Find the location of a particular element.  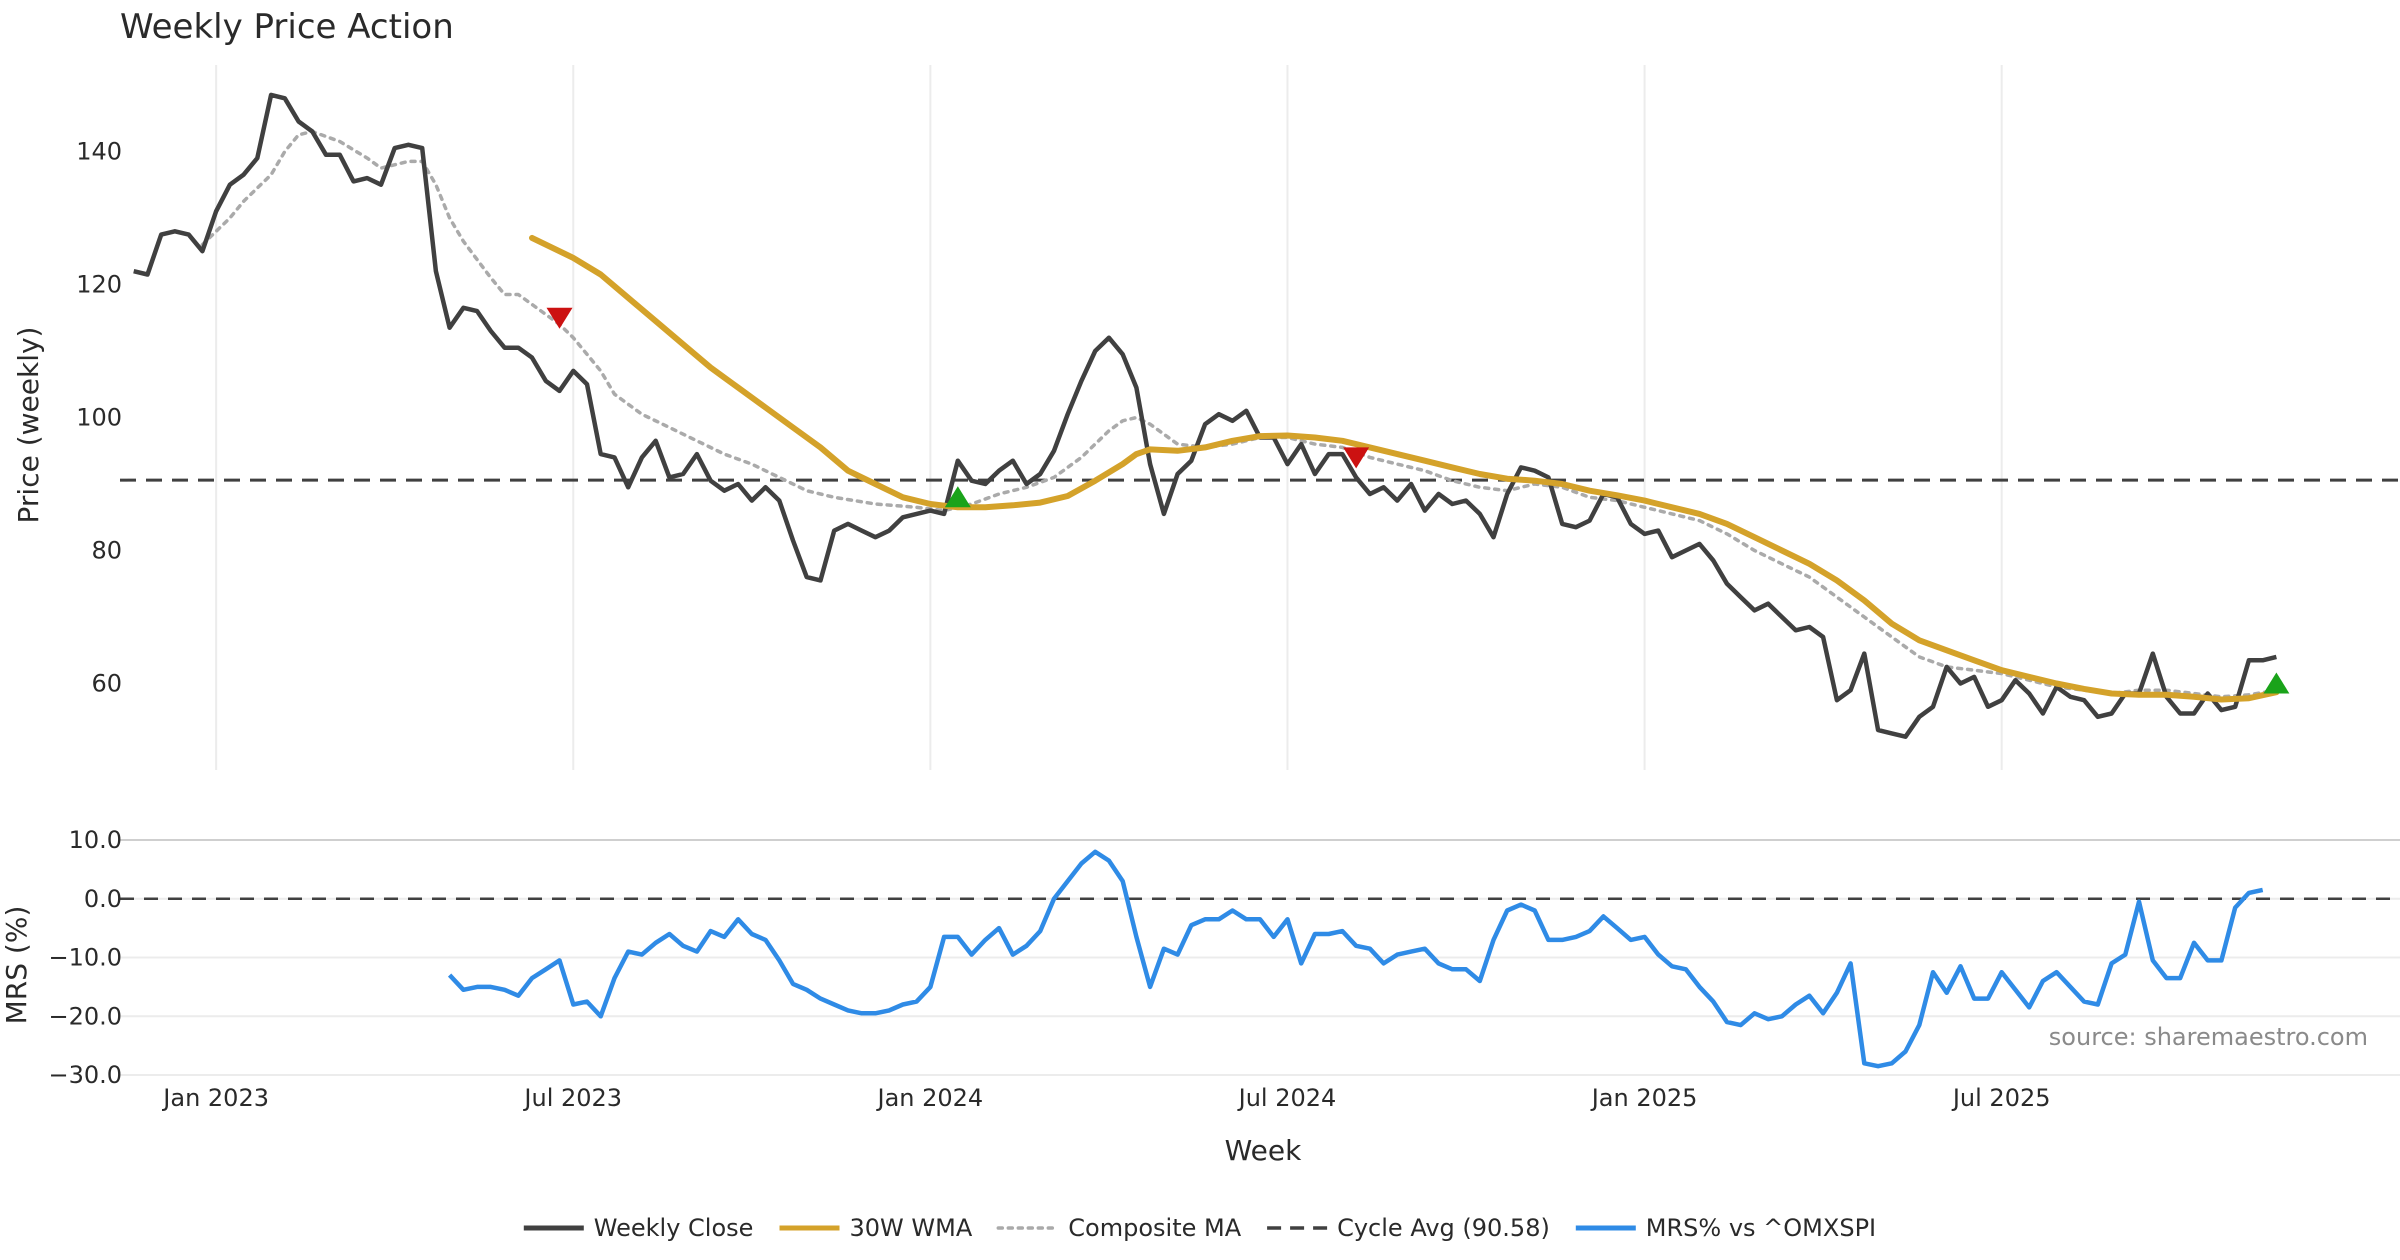

mrs-line is located at coordinates (1355, 959).